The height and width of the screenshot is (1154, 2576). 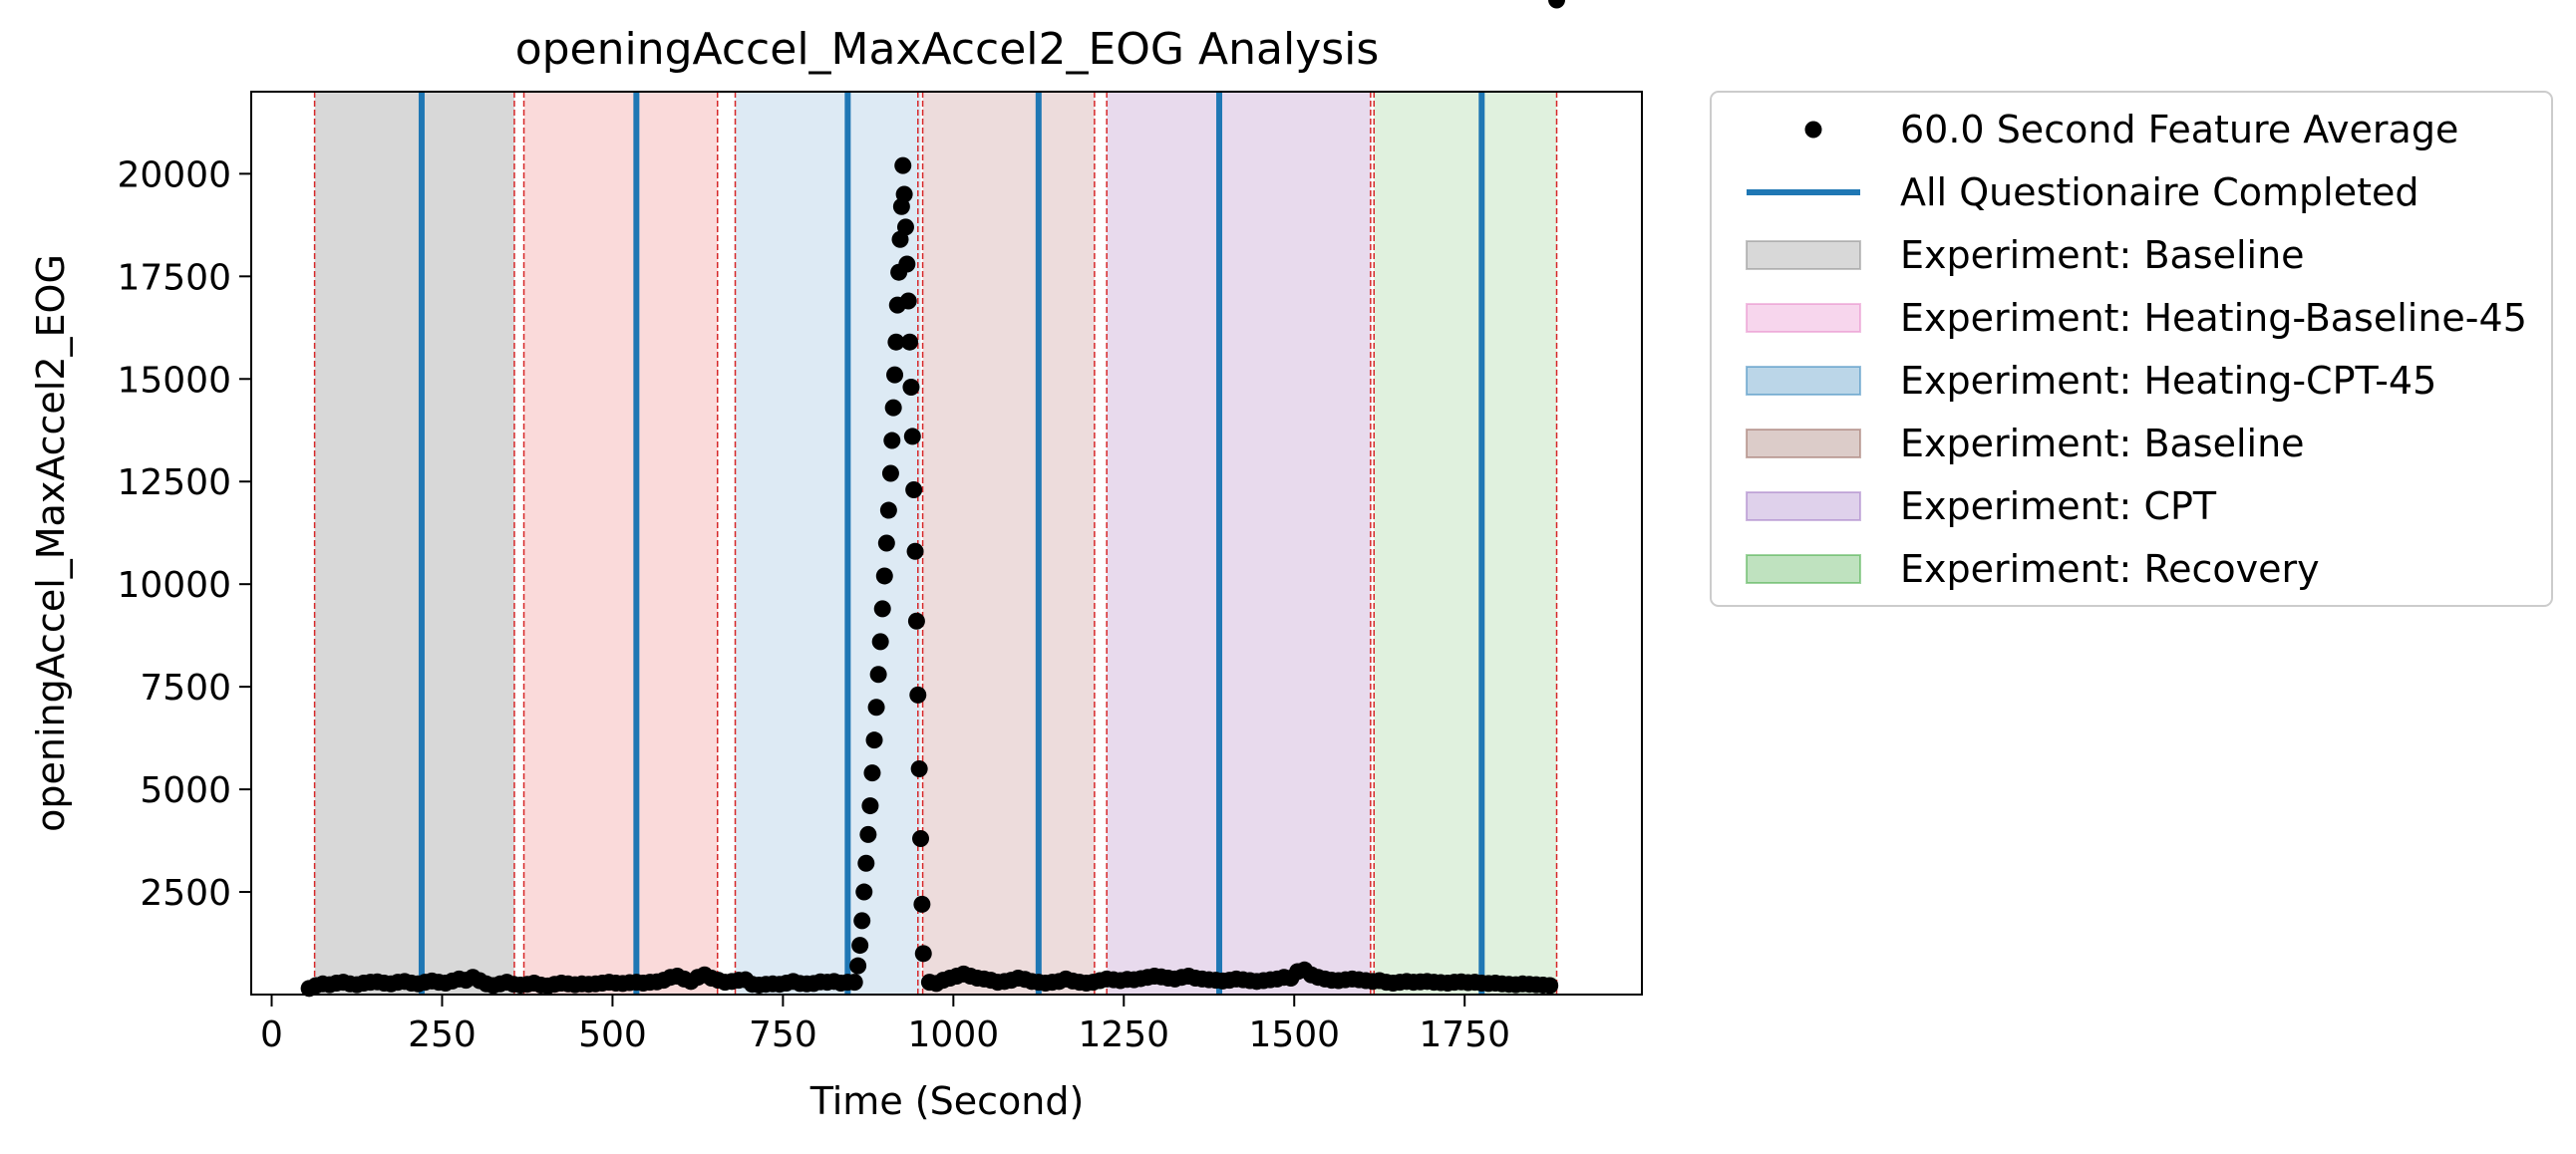 I want to click on x-tick-label: 0, so click(x=271, y=1034).